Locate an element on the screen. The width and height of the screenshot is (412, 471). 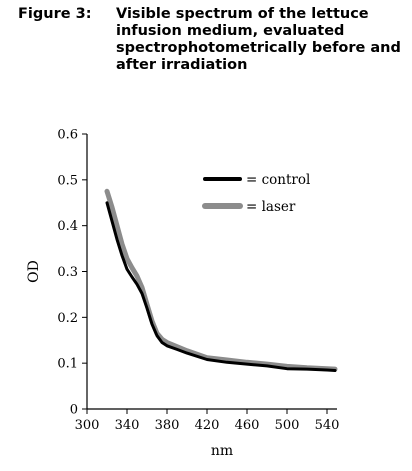
y-tick-label: 0.2 is located at coordinates (67, 318).